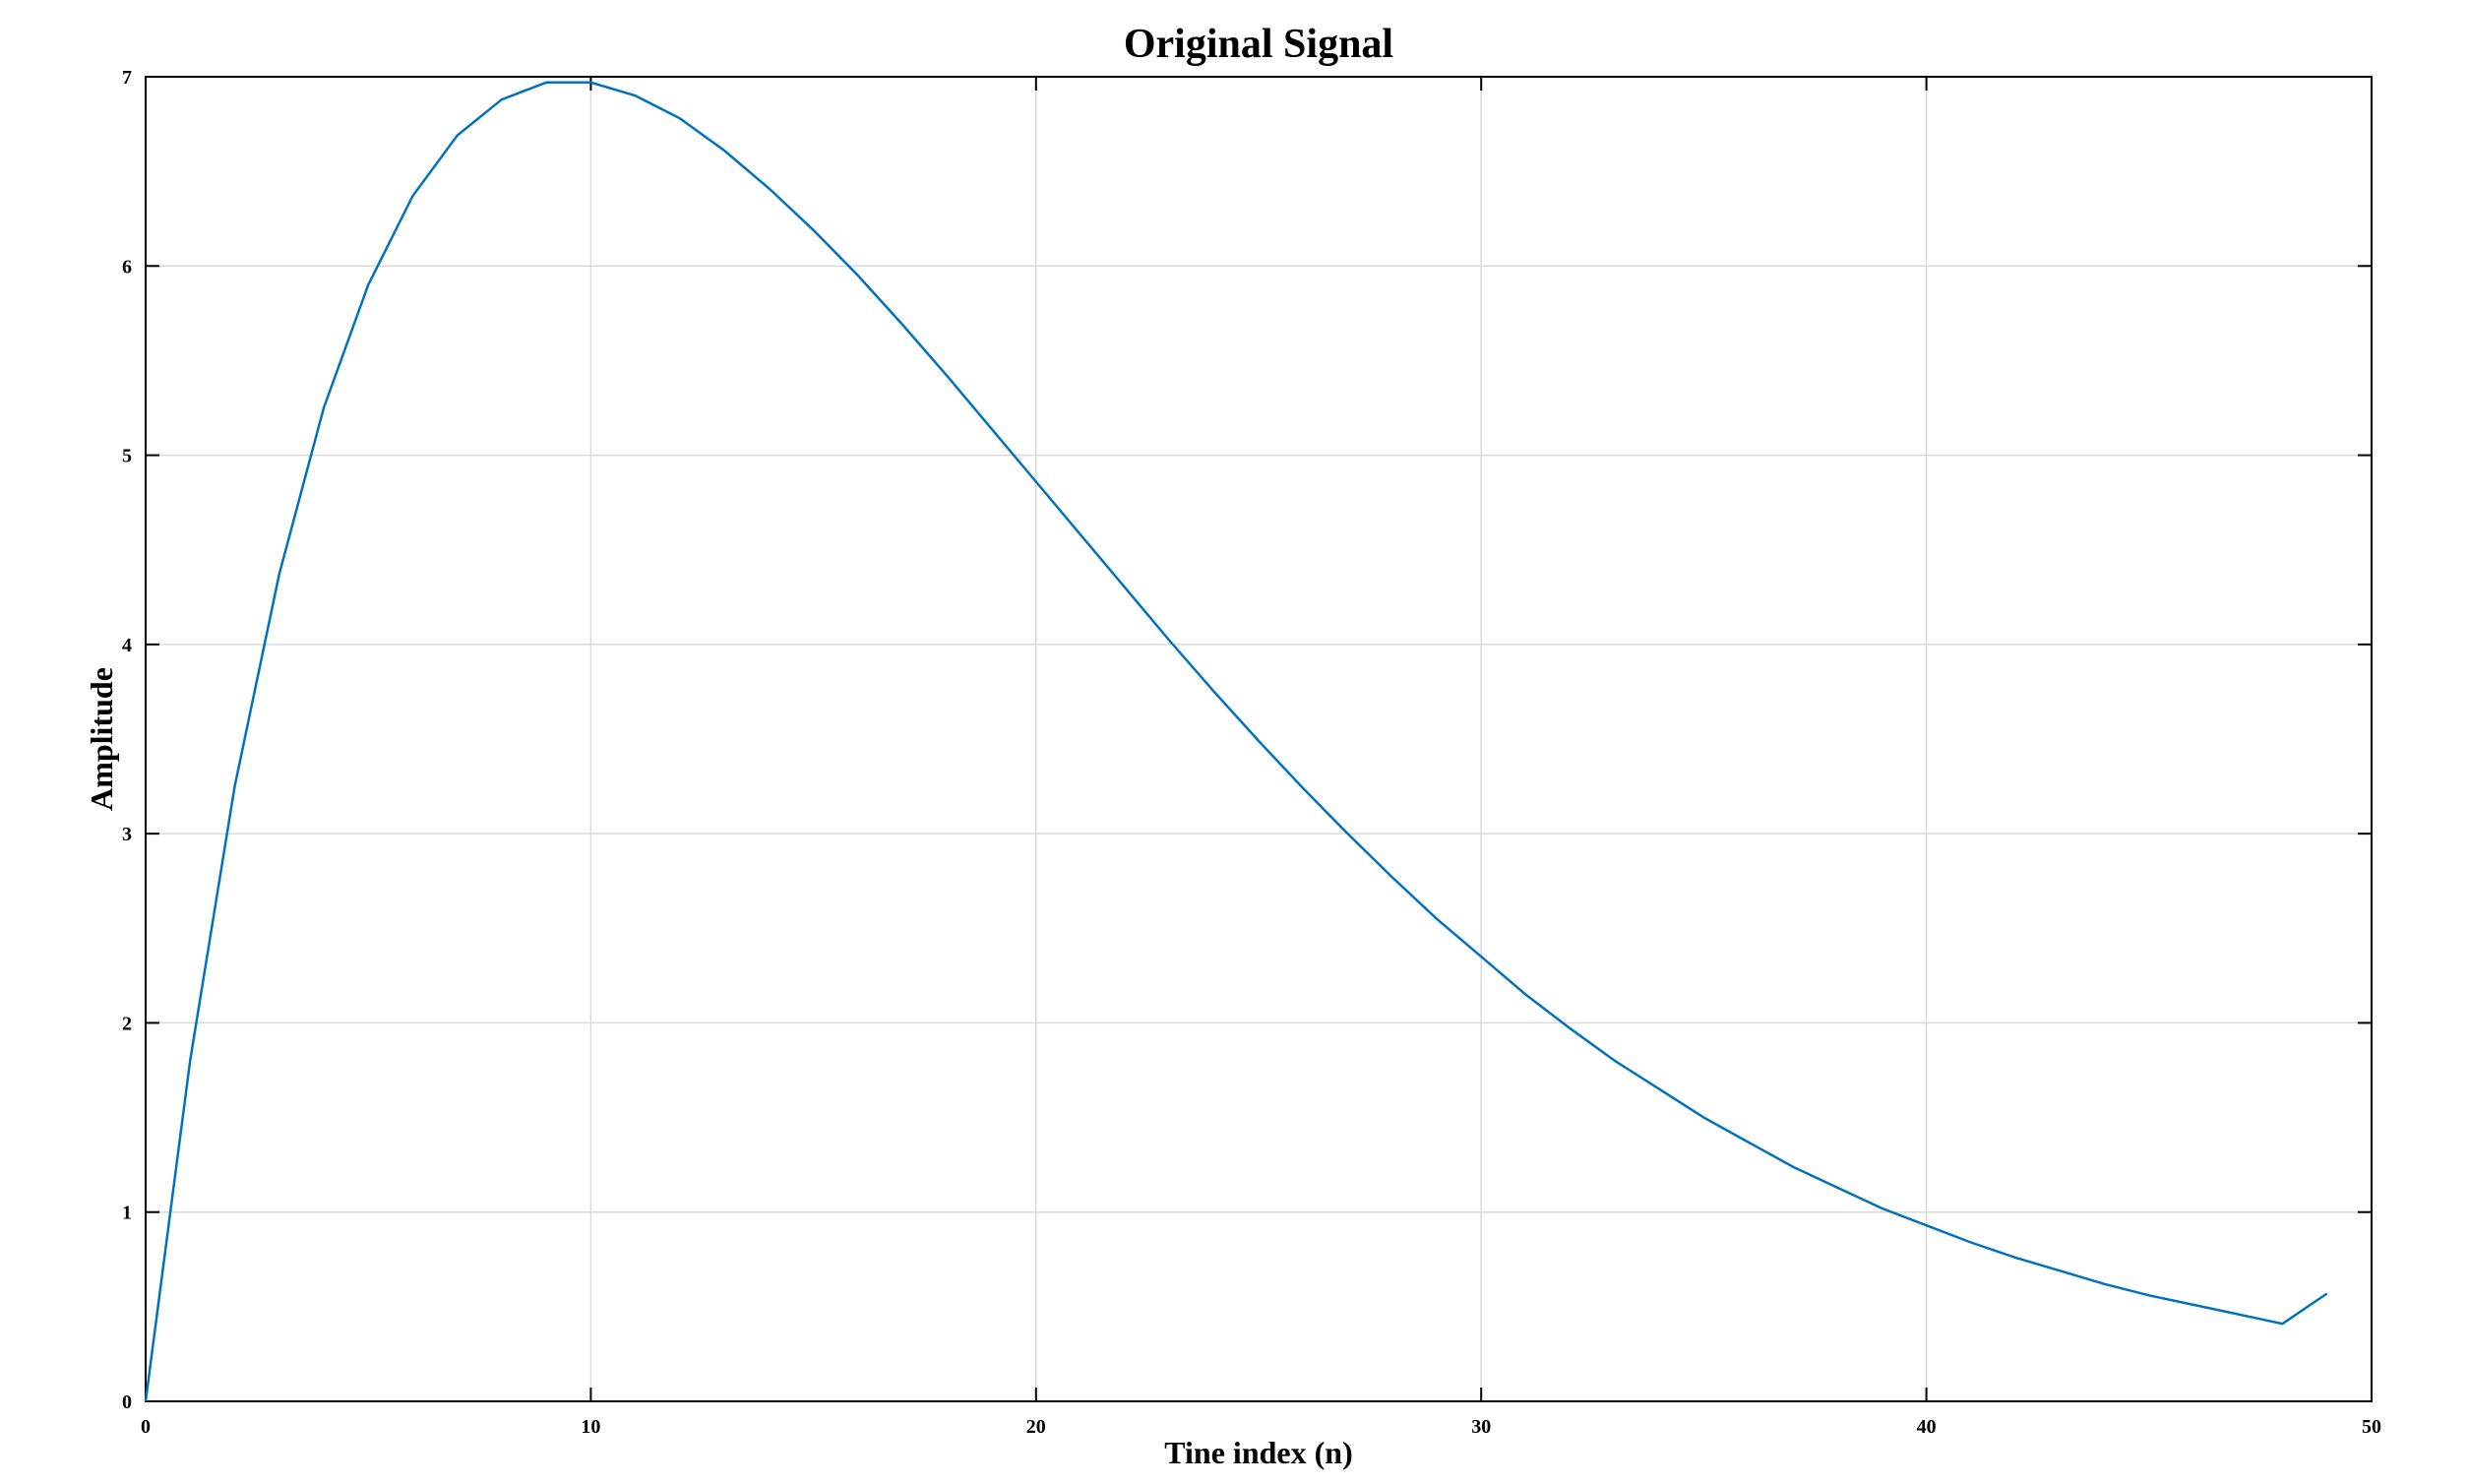  I want to click on y-tick-label: 0, so click(127, 1402).